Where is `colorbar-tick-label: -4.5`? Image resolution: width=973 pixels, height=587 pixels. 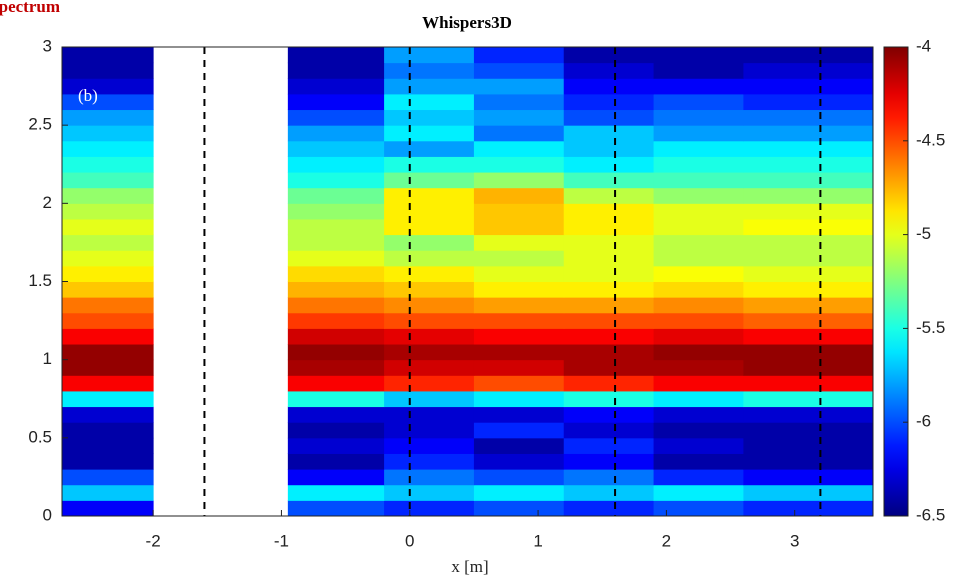
colorbar-tick-label: -4.5 is located at coordinates (930, 139).